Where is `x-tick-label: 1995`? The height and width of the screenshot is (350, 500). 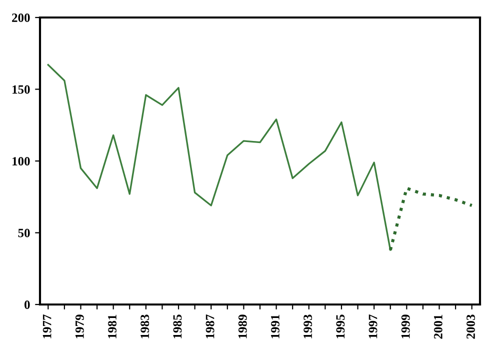 x-tick-label: 1995 is located at coordinates (340, 326).